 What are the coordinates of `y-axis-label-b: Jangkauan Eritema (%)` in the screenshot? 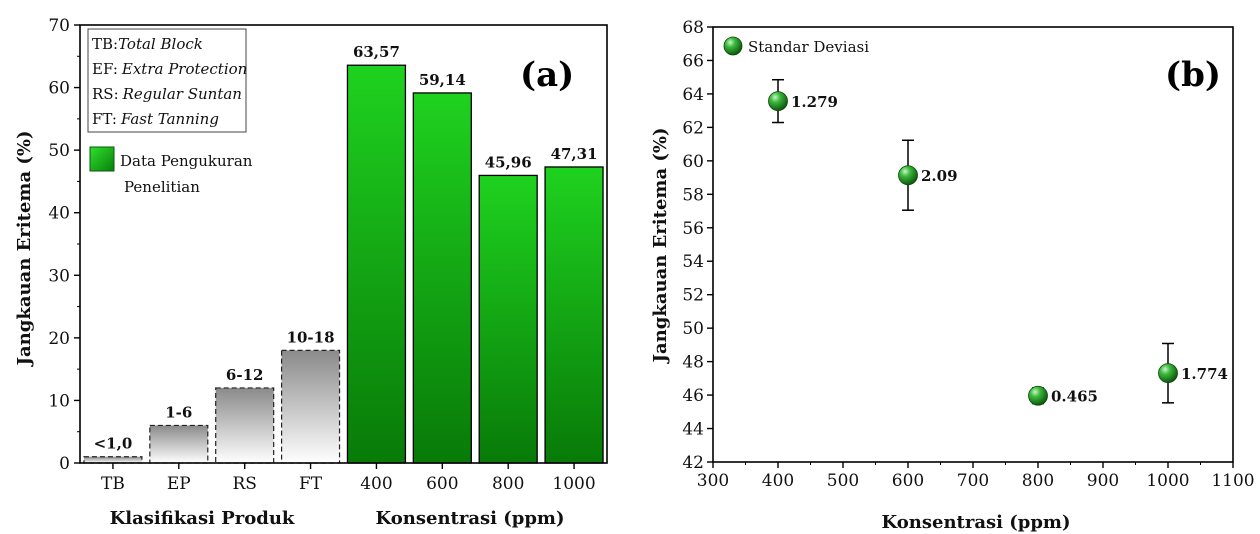 It's located at (660, 245).